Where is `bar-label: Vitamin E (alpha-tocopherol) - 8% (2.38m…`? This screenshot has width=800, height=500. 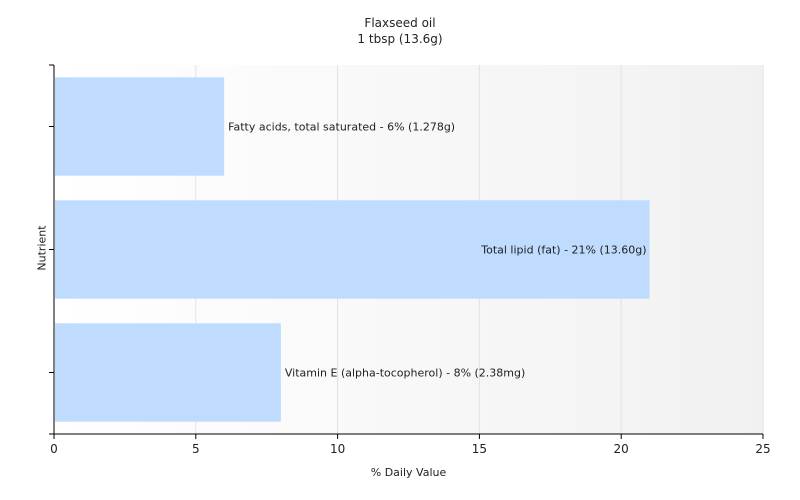
bar-label: Vitamin E (alpha-tocopherol) - 8% (2.38m… is located at coordinates (405, 373).